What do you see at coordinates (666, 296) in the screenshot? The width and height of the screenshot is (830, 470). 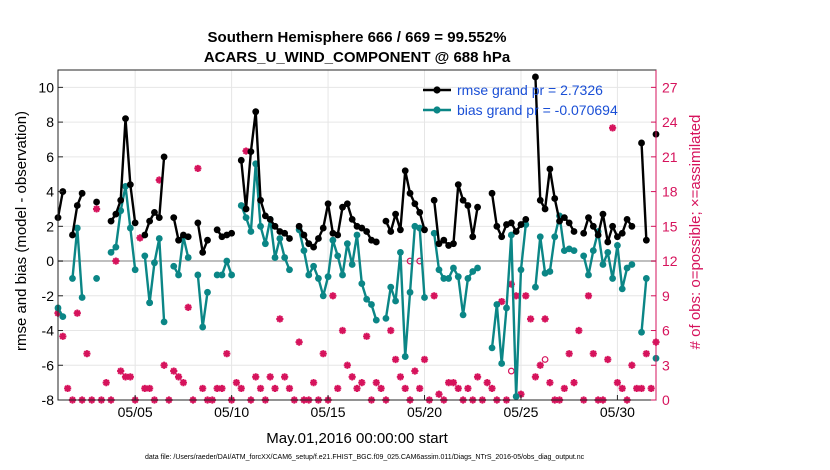 I see `y2-tick-label-3: 9` at bounding box center [666, 296].